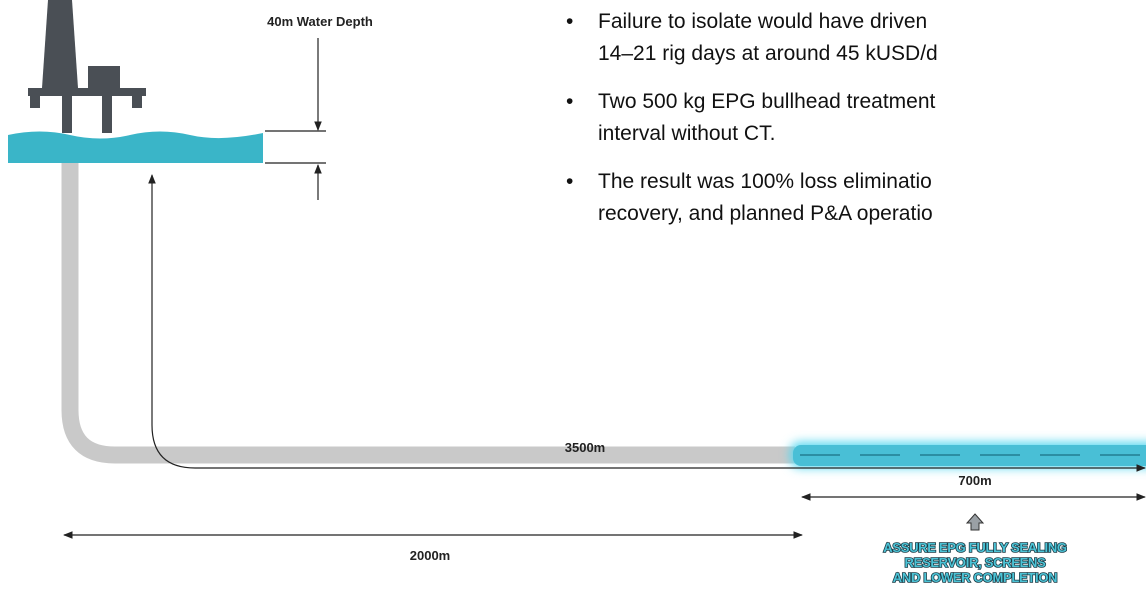  Describe the element at coordinates (975, 547) in the screenshot. I see `callout-line: ASSURE EPG FULLY SEALING` at that location.